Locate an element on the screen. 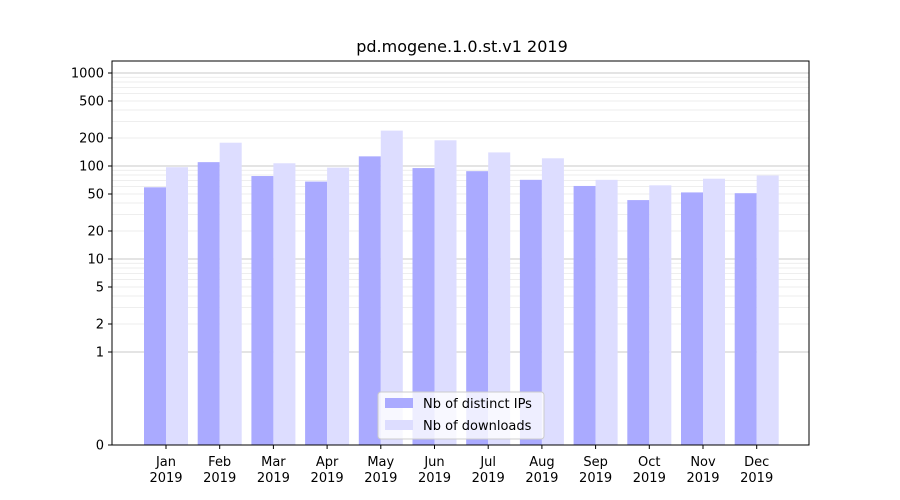 This screenshot has height=500, width=900. x-tick-label: Feb 2019 is located at coordinates (219, 470).